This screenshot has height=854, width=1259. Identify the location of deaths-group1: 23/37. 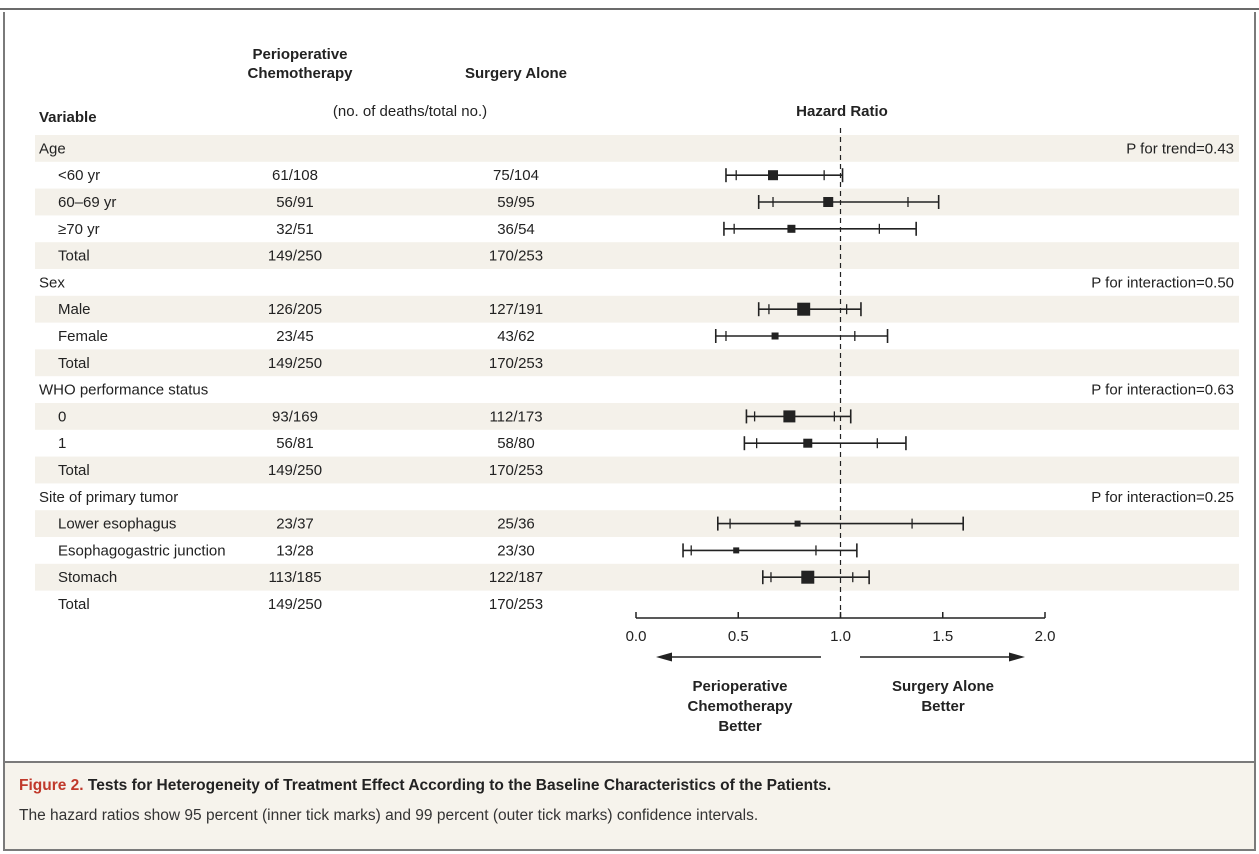
(295, 524).